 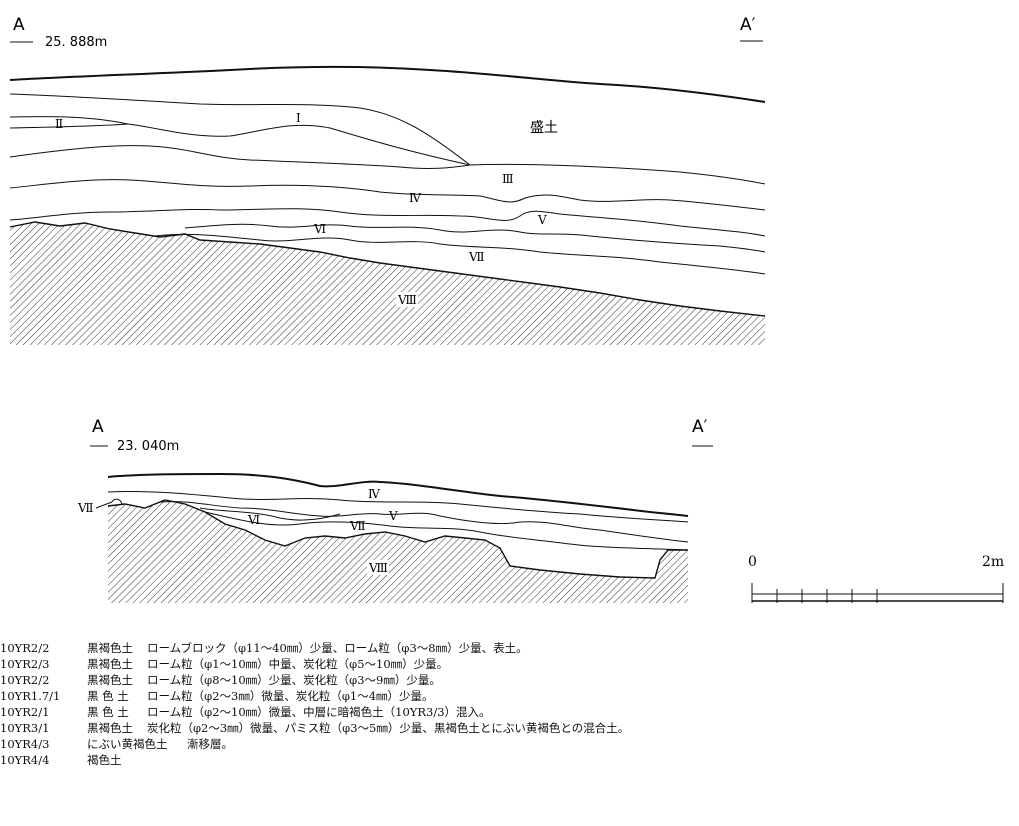 I want to click on layer-label-vi: Ⅵ, so click(x=319, y=229).